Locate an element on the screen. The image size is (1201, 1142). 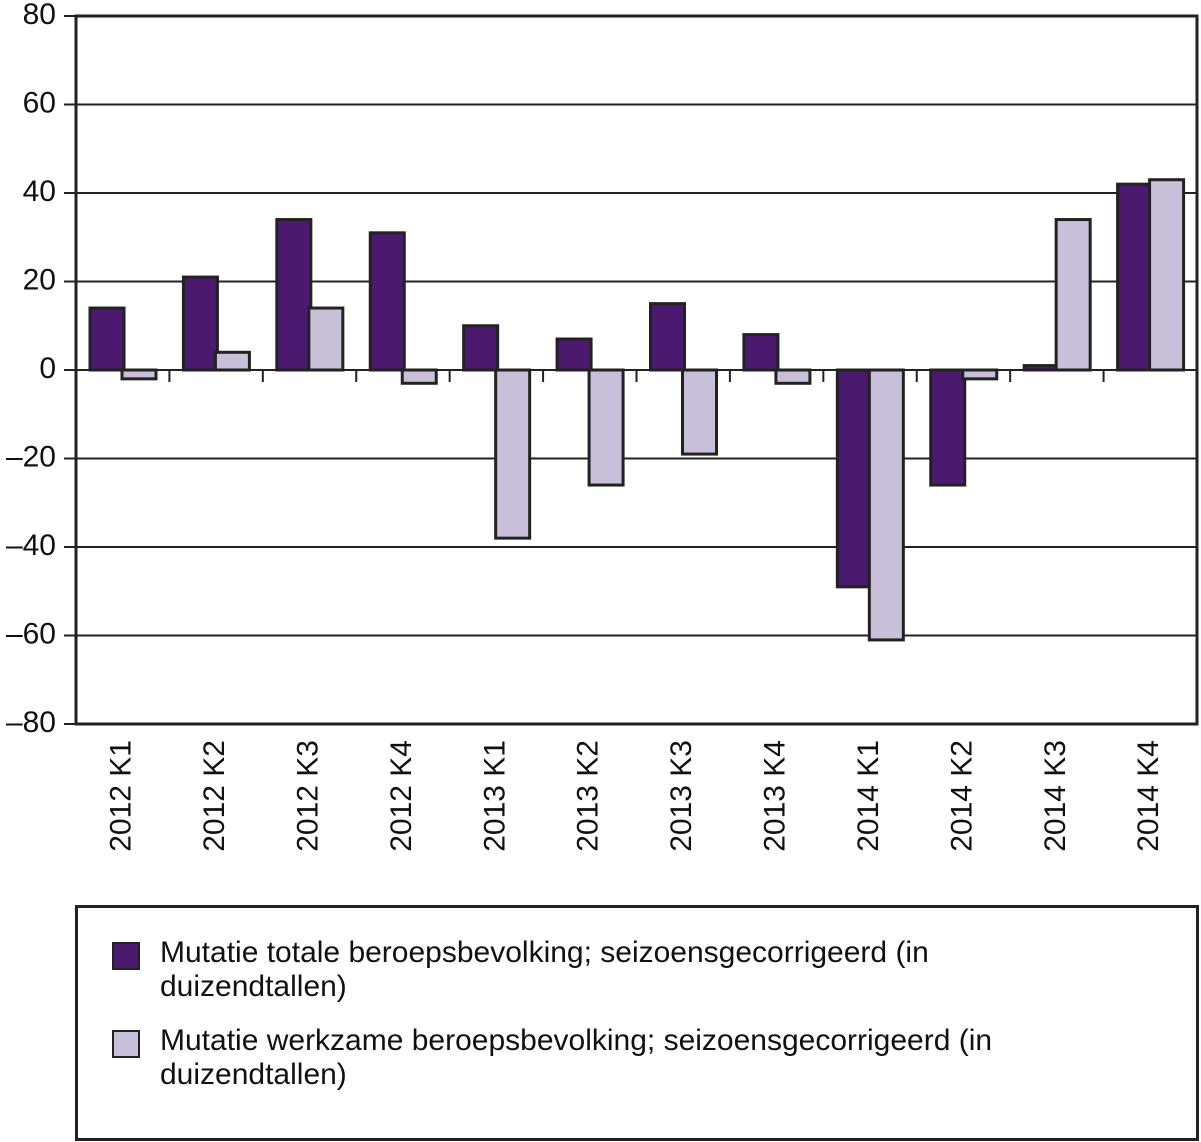
y-tick-label: 80 is located at coordinates (39, 15).